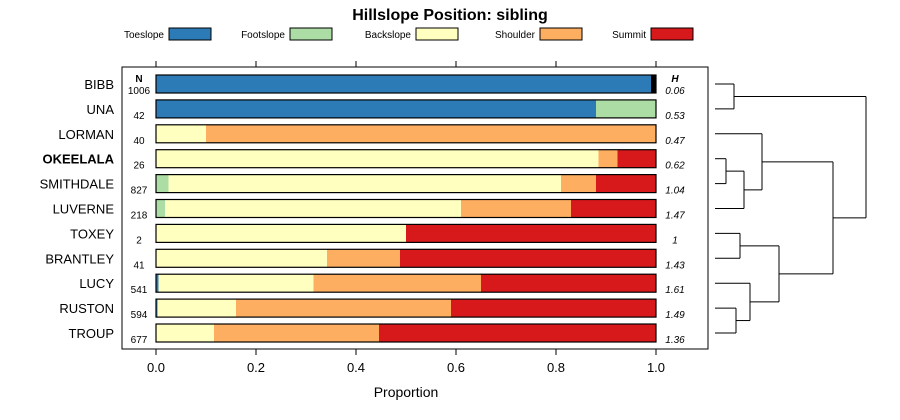 This screenshot has width=900, height=420. What do you see at coordinates (138, 79) in the screenshot?
I see `n-header: N` at bounding box center [138, 79].